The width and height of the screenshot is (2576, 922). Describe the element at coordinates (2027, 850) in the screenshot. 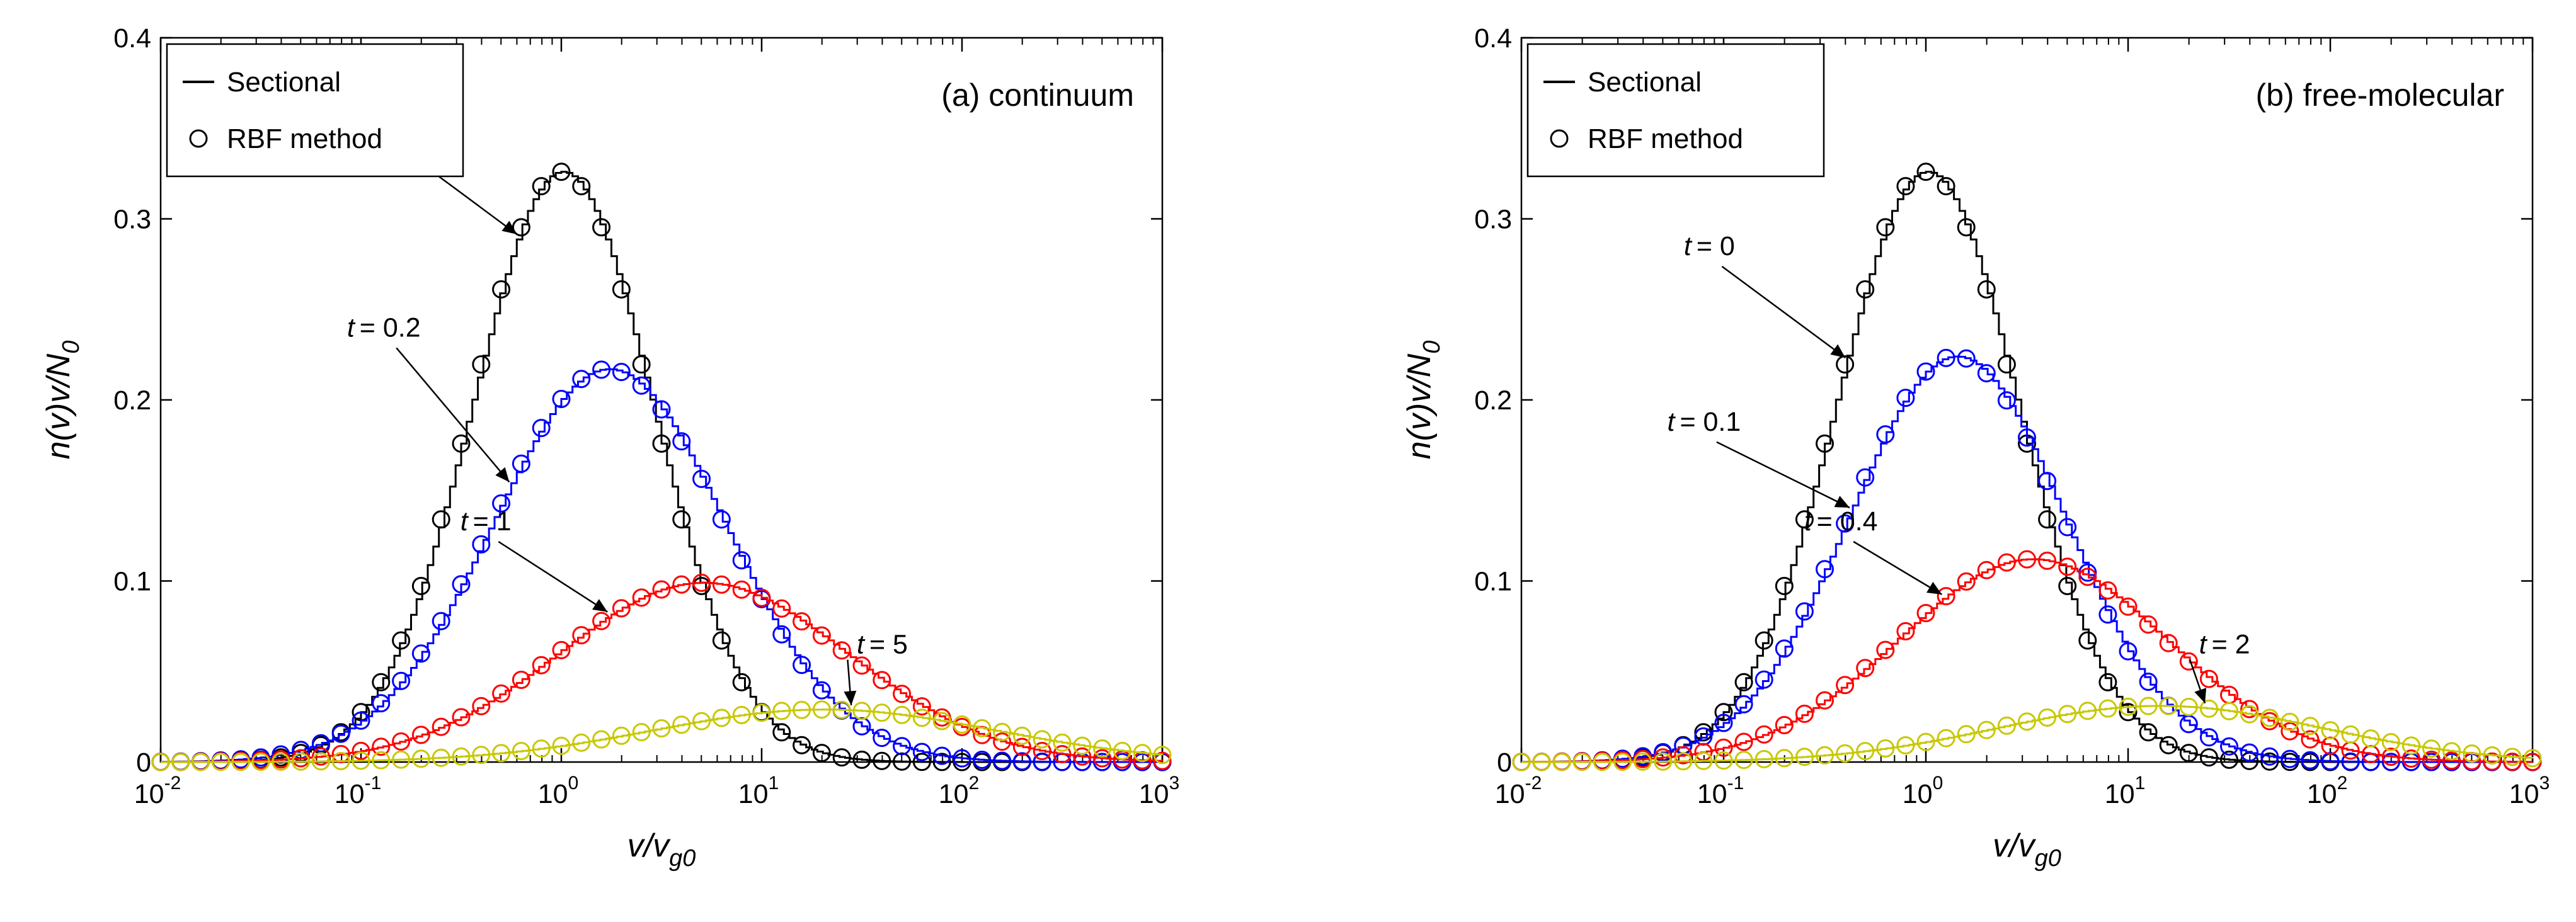

I see `x-axis-label: v/vg0` at that location.